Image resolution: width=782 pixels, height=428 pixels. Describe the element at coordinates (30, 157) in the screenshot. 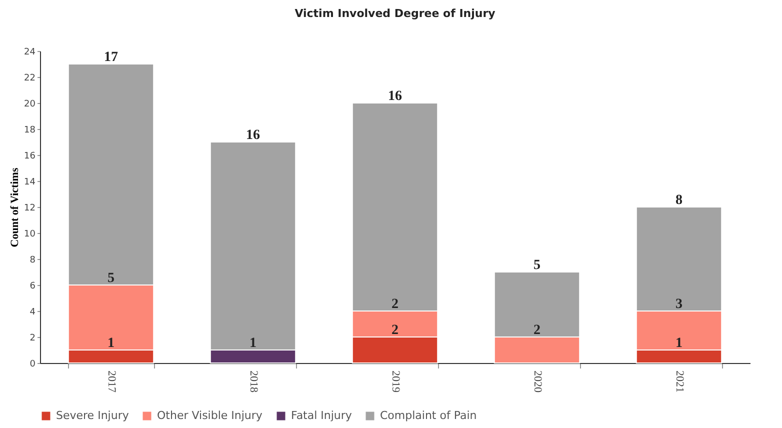

I see `y-tick-label: 16` at that location.